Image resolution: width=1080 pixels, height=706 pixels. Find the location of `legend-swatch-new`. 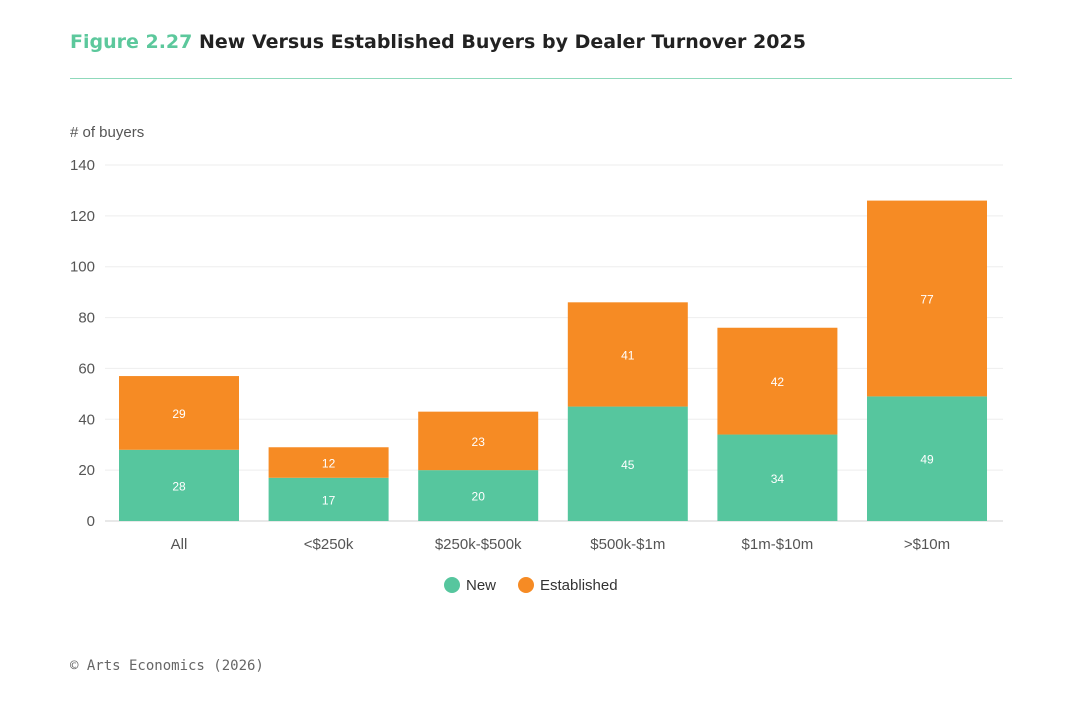

legend-swatch-new is located at coordinates (452, 585).